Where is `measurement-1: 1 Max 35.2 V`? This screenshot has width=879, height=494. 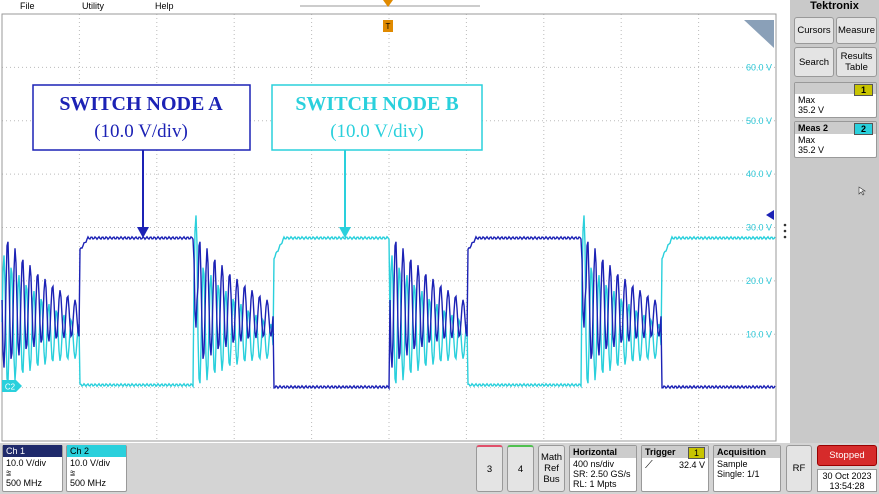
measurement-1: 1 Max 35.2 V is located at coordinates (835, 100).